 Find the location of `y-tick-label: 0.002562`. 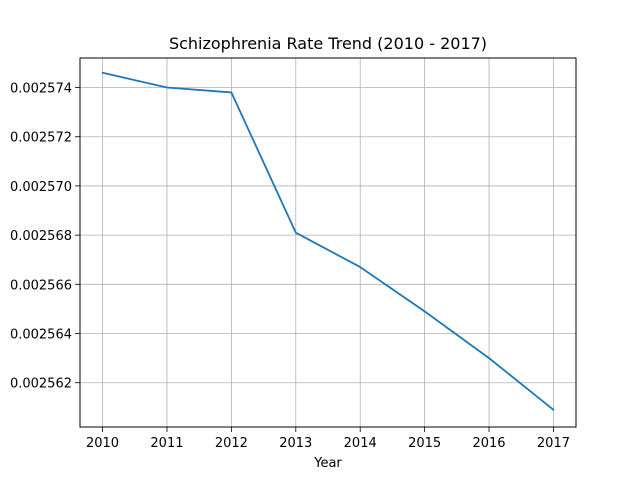

y-tick-label: 0.002562 is located at coordinates (41, 384).